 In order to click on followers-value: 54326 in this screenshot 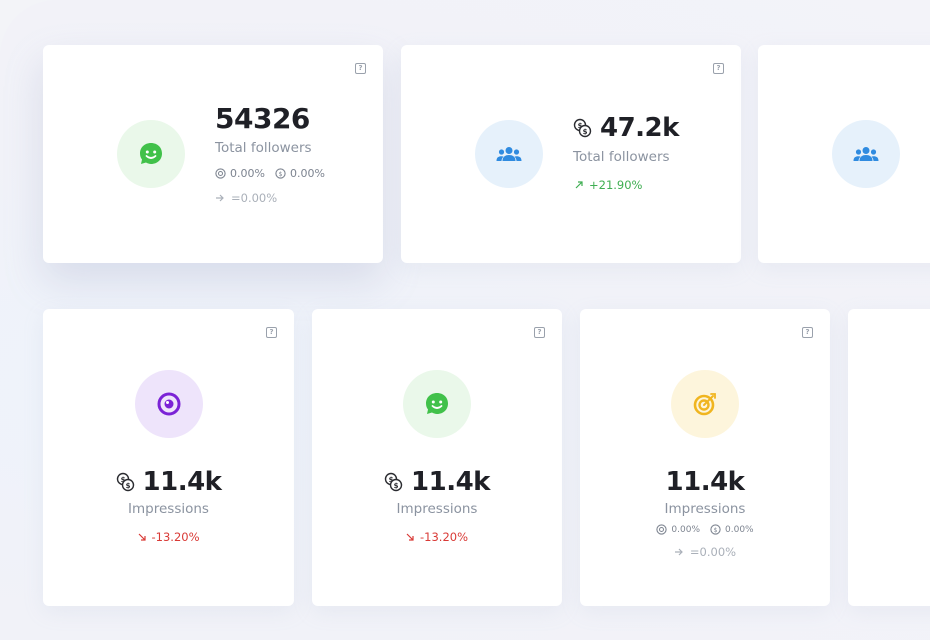, I will do `click(262, 118)`.